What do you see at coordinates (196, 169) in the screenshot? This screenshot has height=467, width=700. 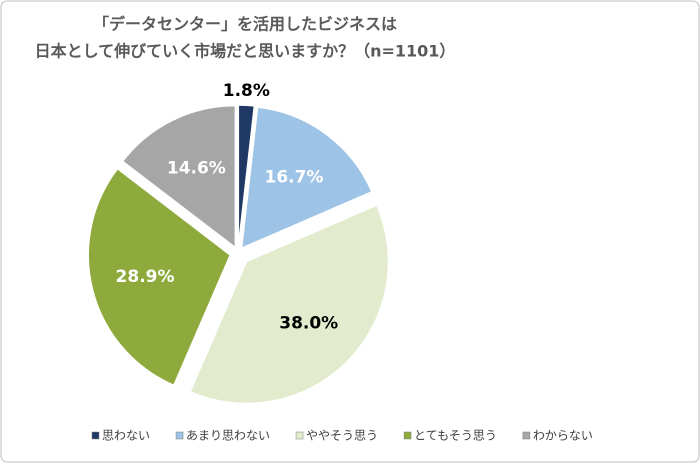 I see `data-label: 14.6%` at bounding box center [196, 169].